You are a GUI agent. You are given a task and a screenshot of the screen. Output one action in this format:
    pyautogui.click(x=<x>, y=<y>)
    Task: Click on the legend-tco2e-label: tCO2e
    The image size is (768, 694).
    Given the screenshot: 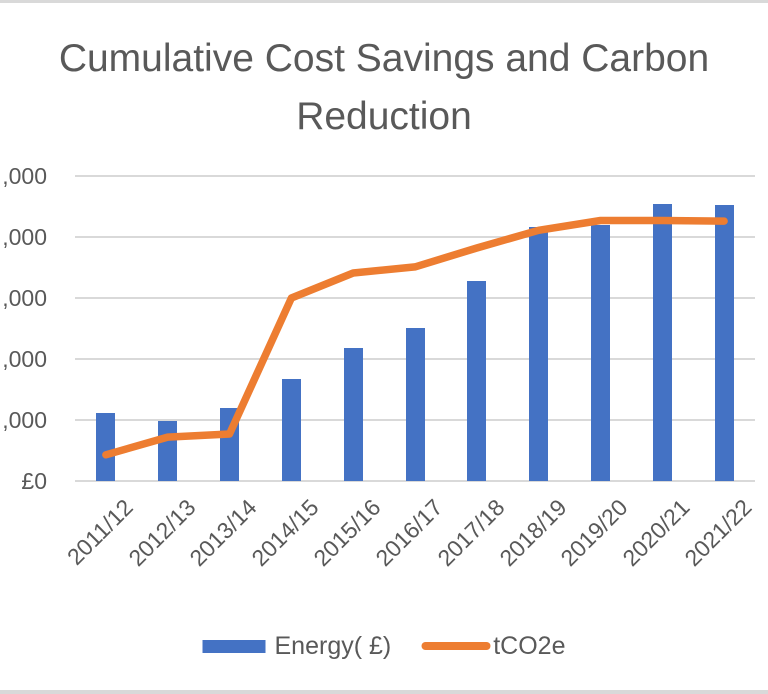 What is the action you would take?
    pyautogui.click(x=529, y=645)
    